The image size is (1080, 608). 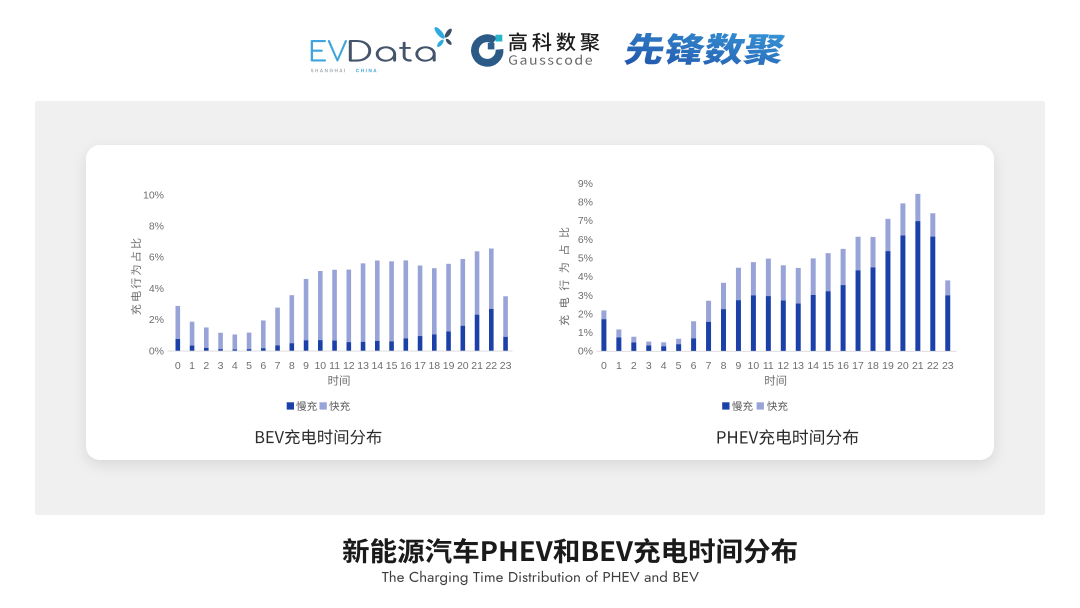 I want to click on svg-text: 1%, so click(x=585, y=333).